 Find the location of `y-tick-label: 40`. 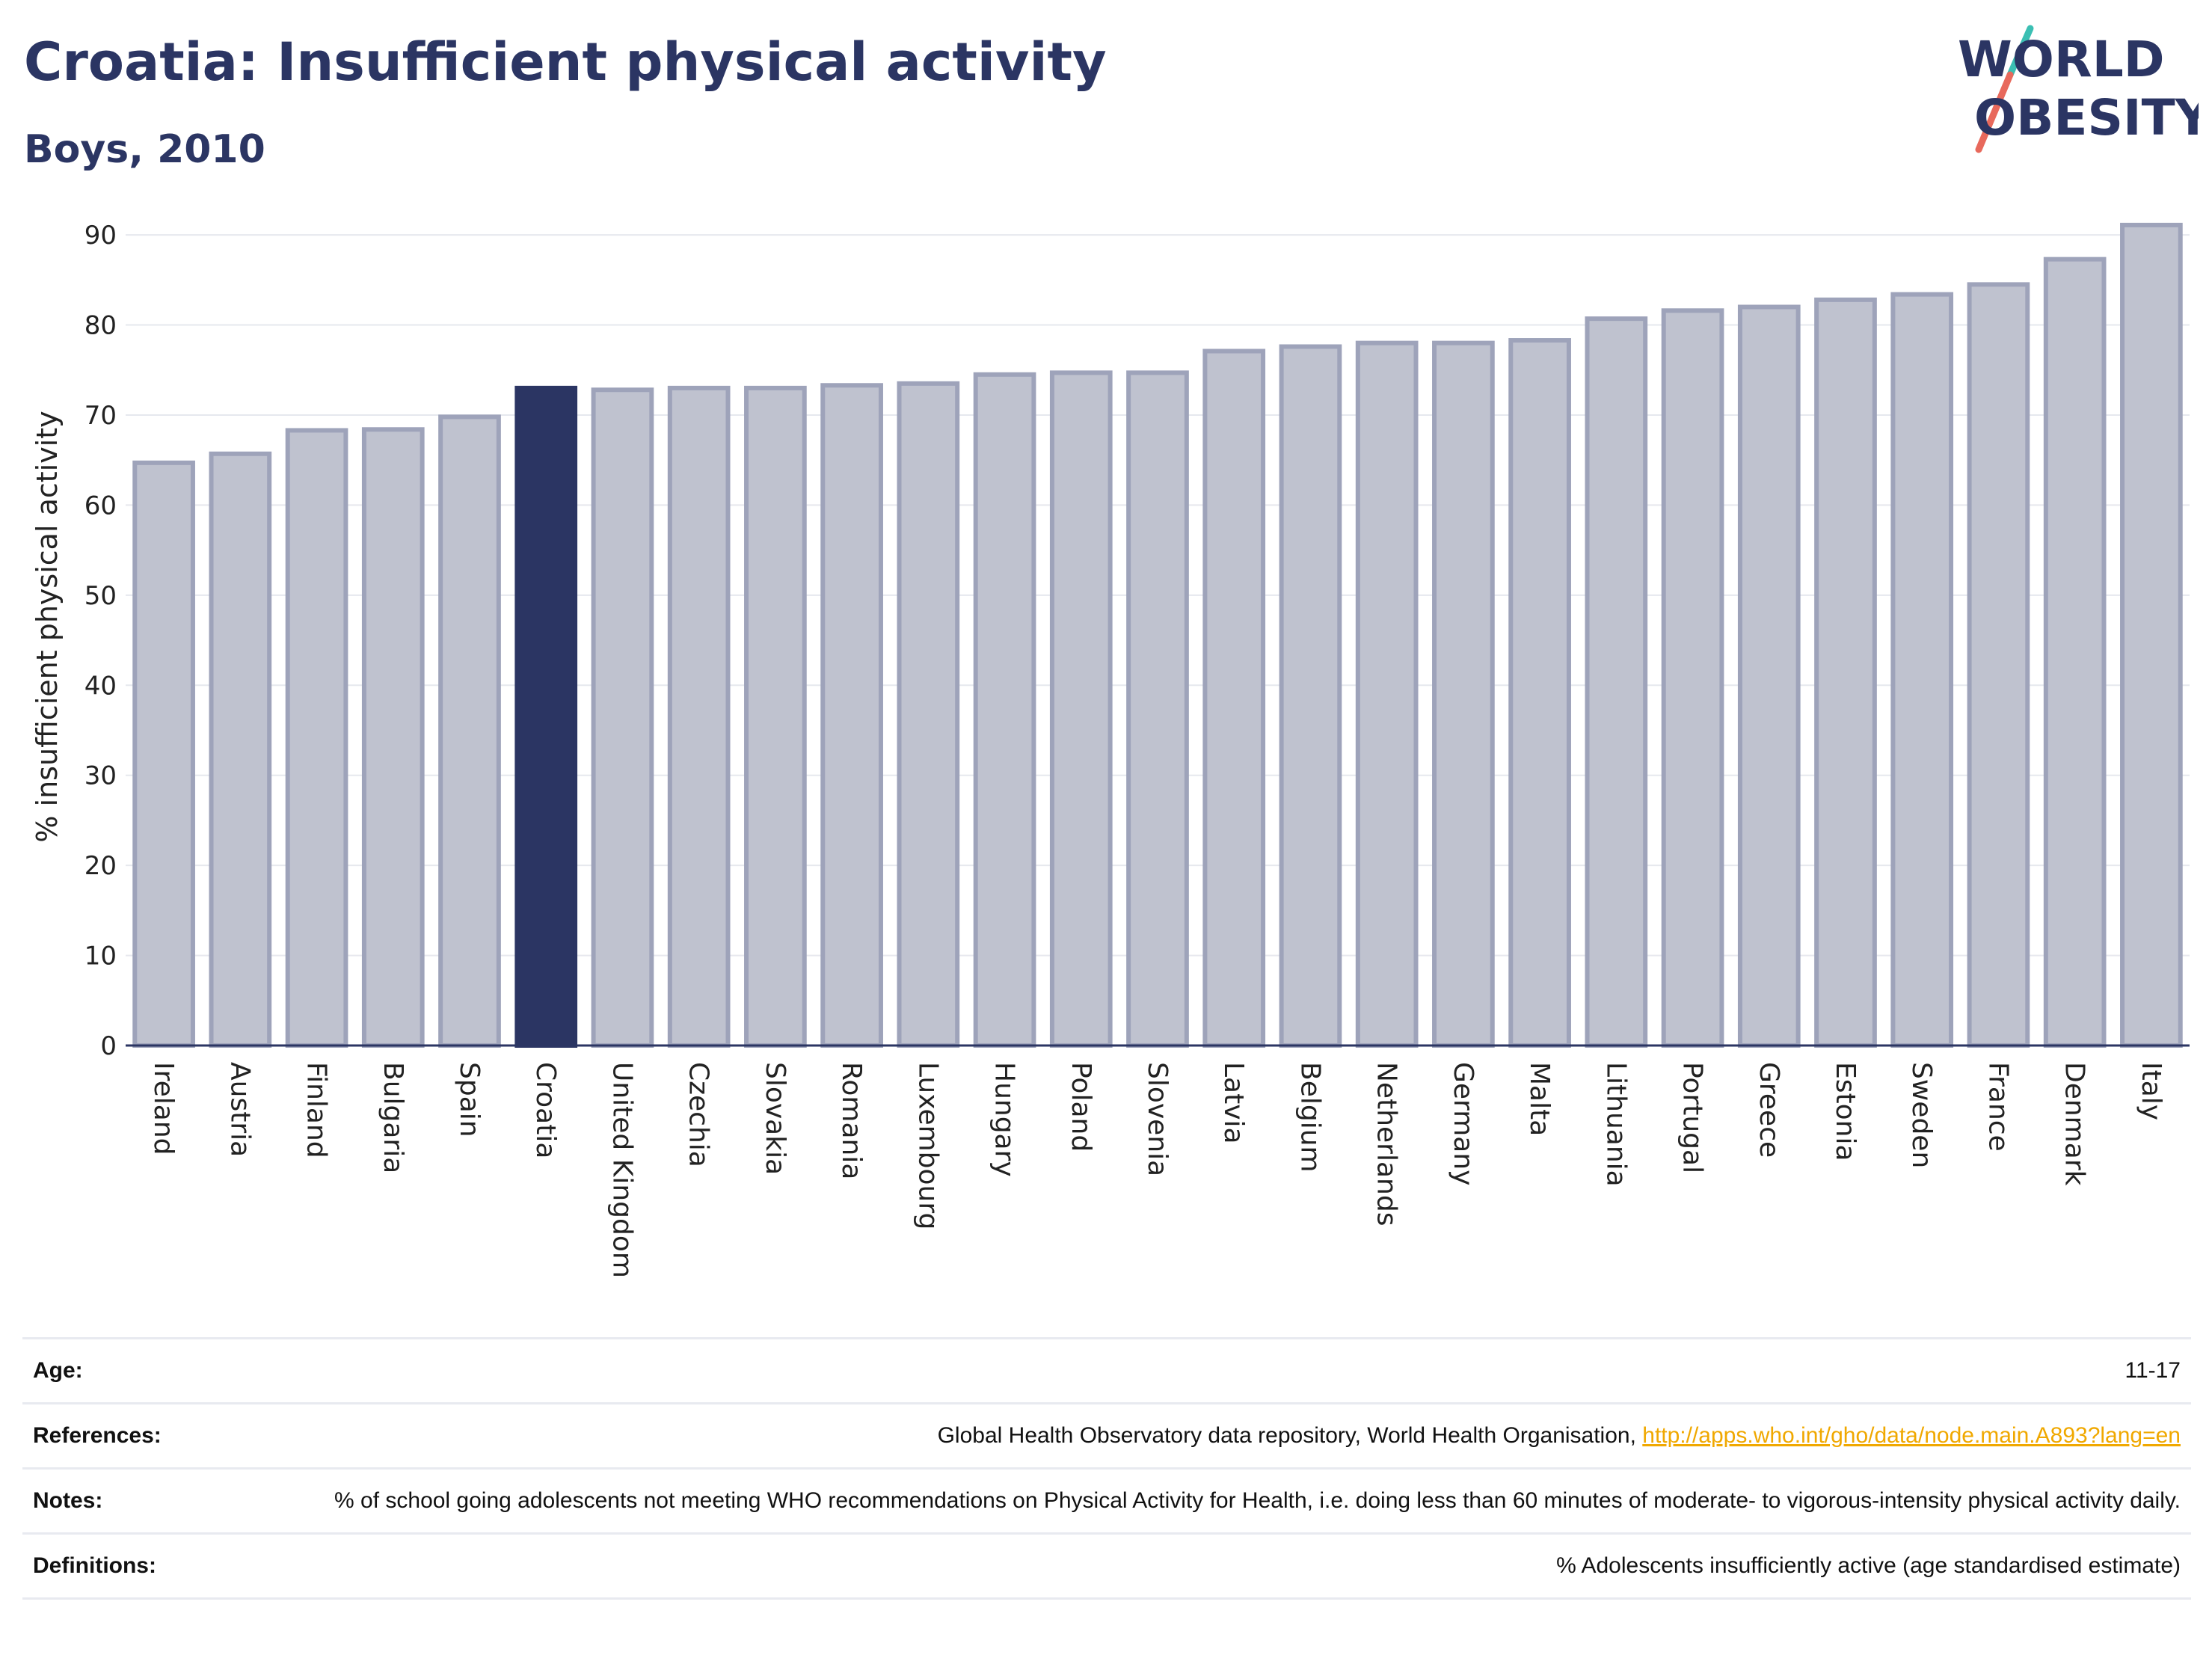

y-tick-label: 40 is located at coordinates (101, 686).